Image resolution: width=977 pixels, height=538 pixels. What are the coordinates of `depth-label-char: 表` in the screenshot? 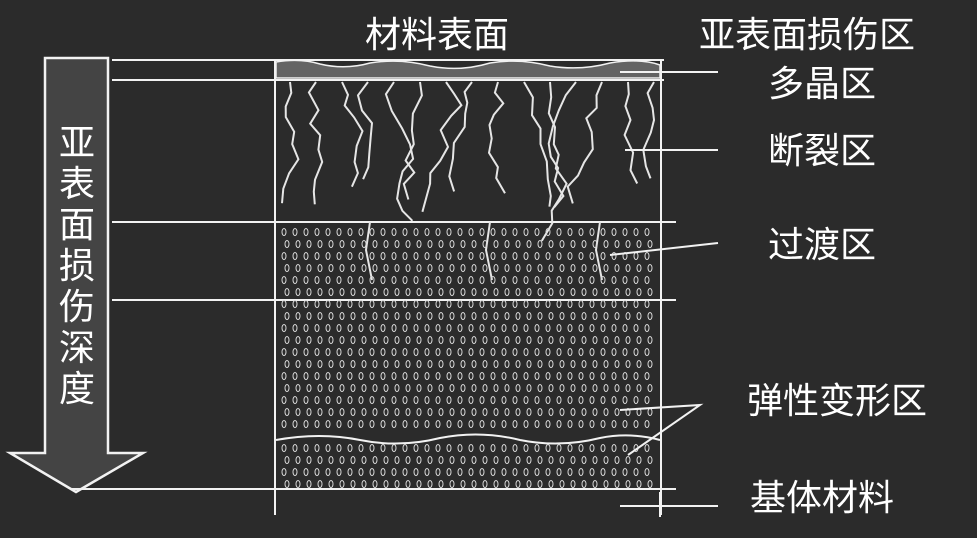 It's located at (77, 184).